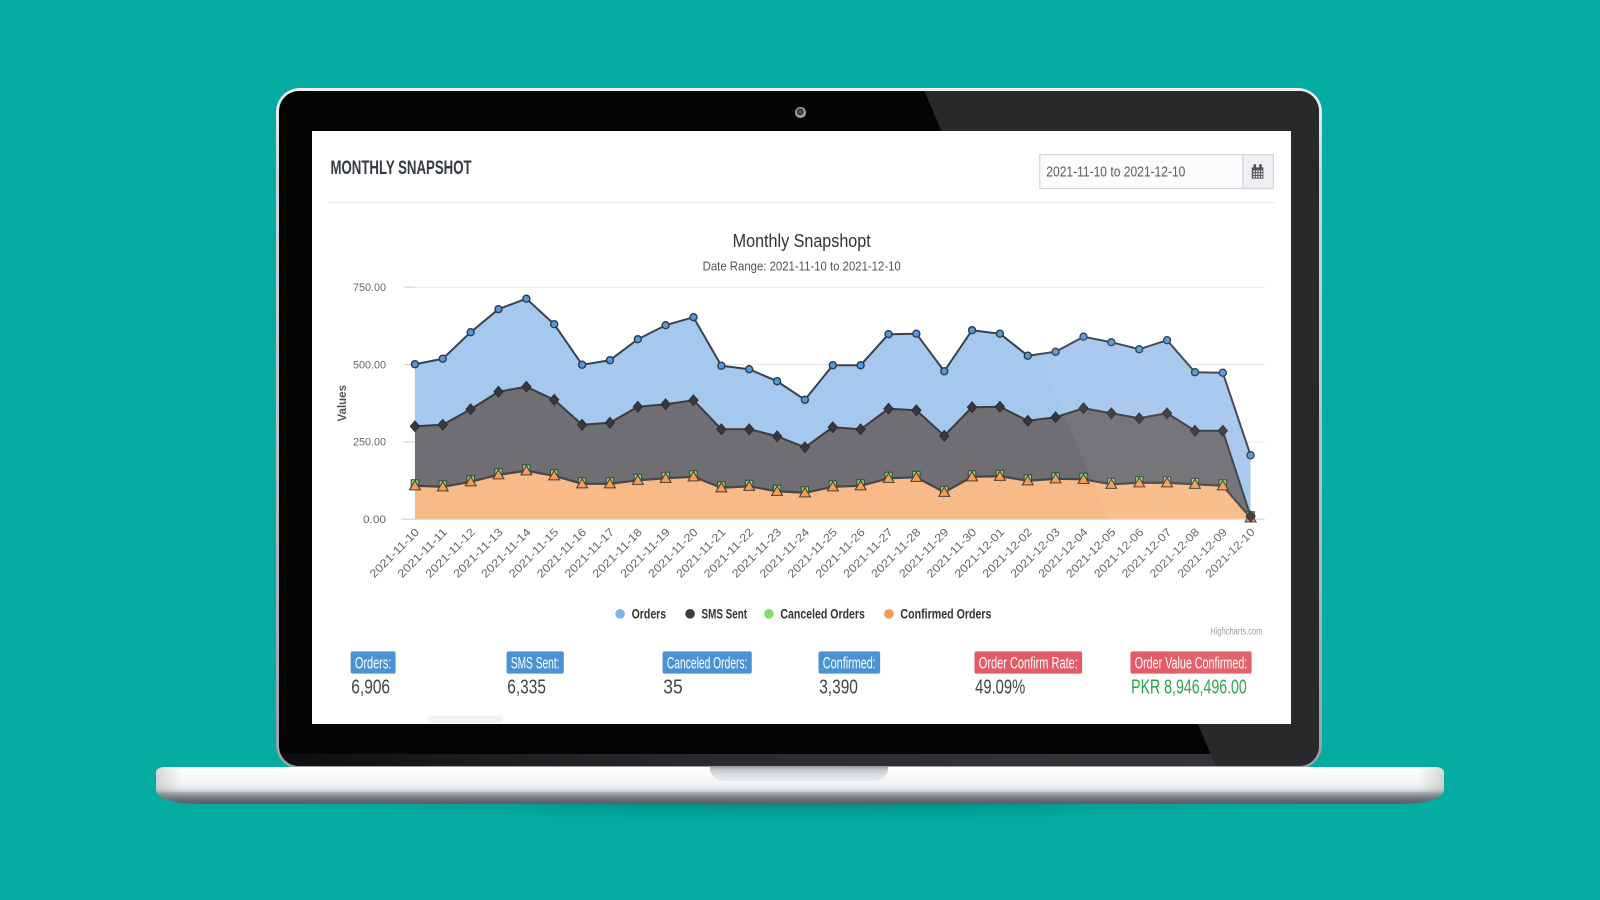  Describe the element at coordinates (1028, 662) in the screenshot. I see `svg-text: Order Confirm Rate:` at that location.